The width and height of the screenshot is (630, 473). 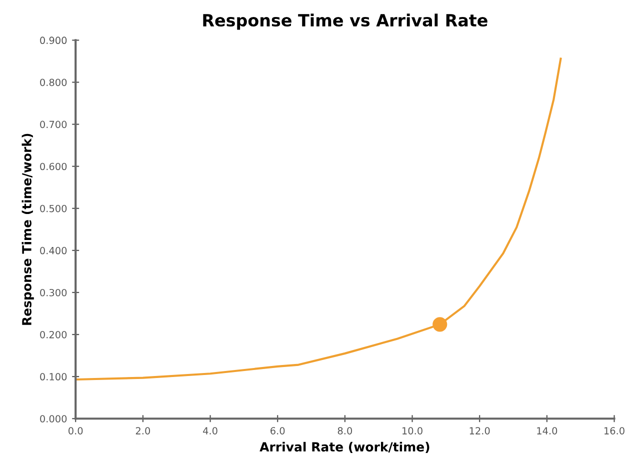 I want to click on y-tick-label: 0.000, so click(x=53, y=418).